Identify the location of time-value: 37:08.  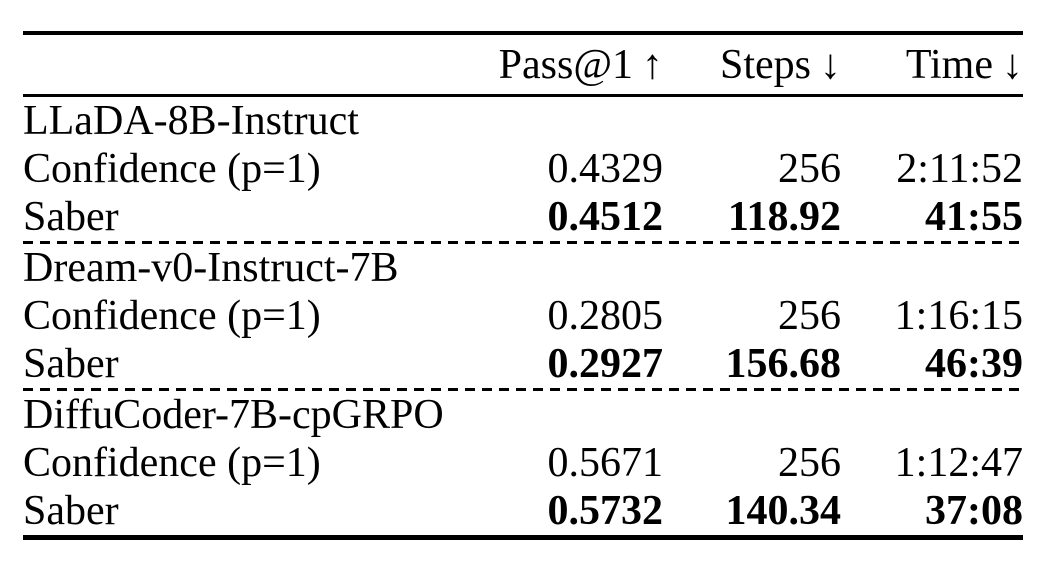
(974, 511).